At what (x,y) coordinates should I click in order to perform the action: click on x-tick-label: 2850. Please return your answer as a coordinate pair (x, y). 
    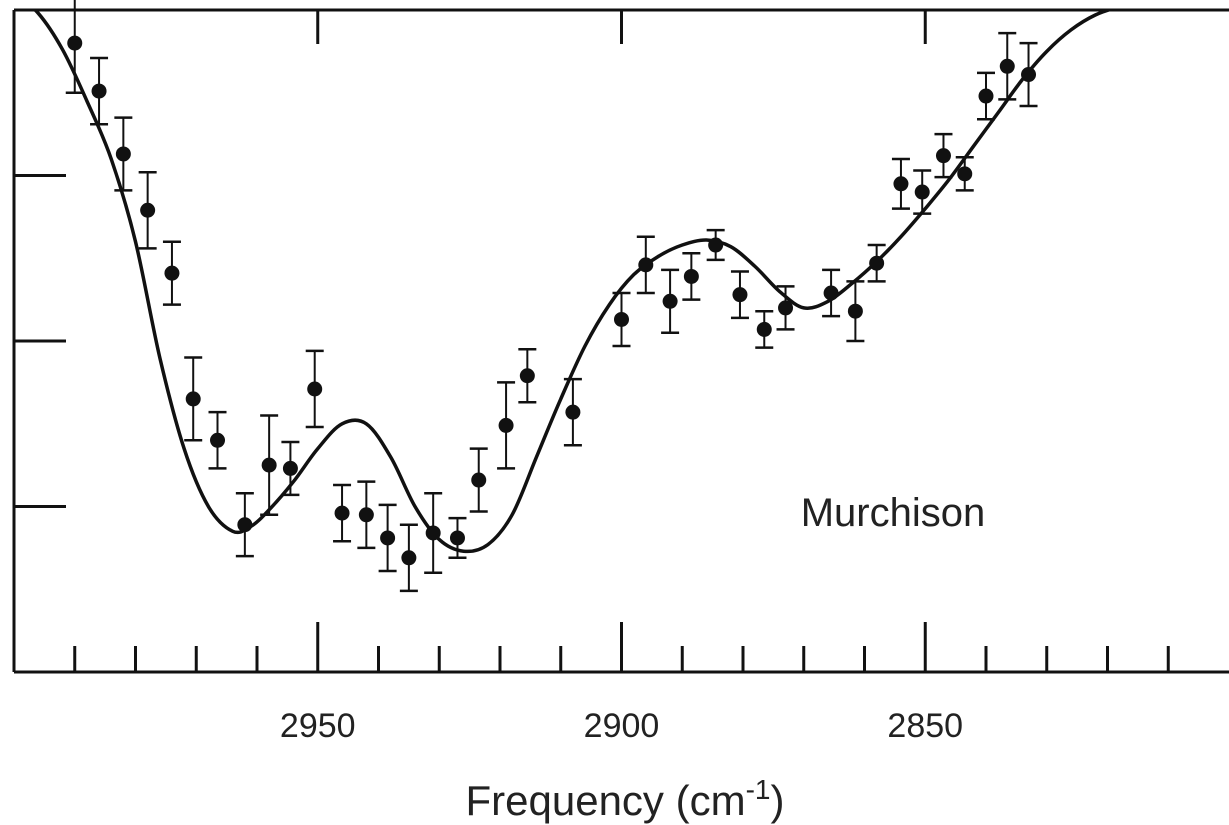
    Looking at the image, I should click on (925, 726).